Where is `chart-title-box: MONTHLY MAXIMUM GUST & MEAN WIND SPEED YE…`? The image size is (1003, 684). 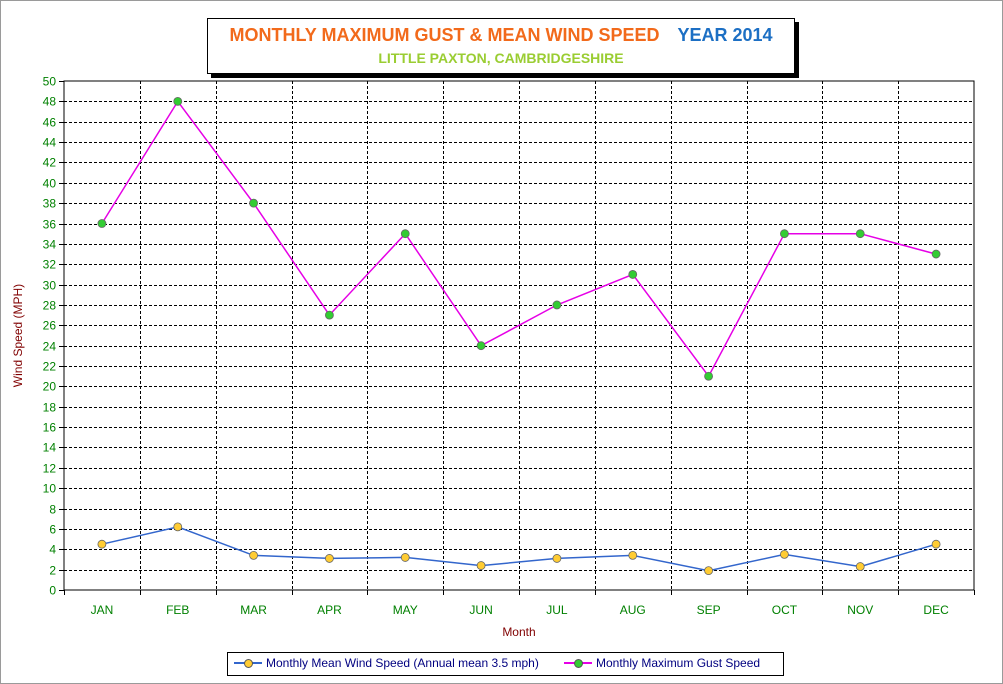 chart-title-box: MONTHLY MAXIMUM GUST & MEAN WIND SPEED YE… is located at coordinates (501, 46).